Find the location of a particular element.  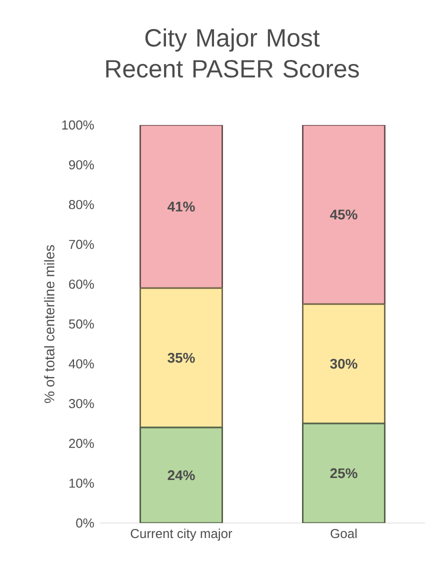

y-tick-label: 10% is located at coordinates (81, 483).